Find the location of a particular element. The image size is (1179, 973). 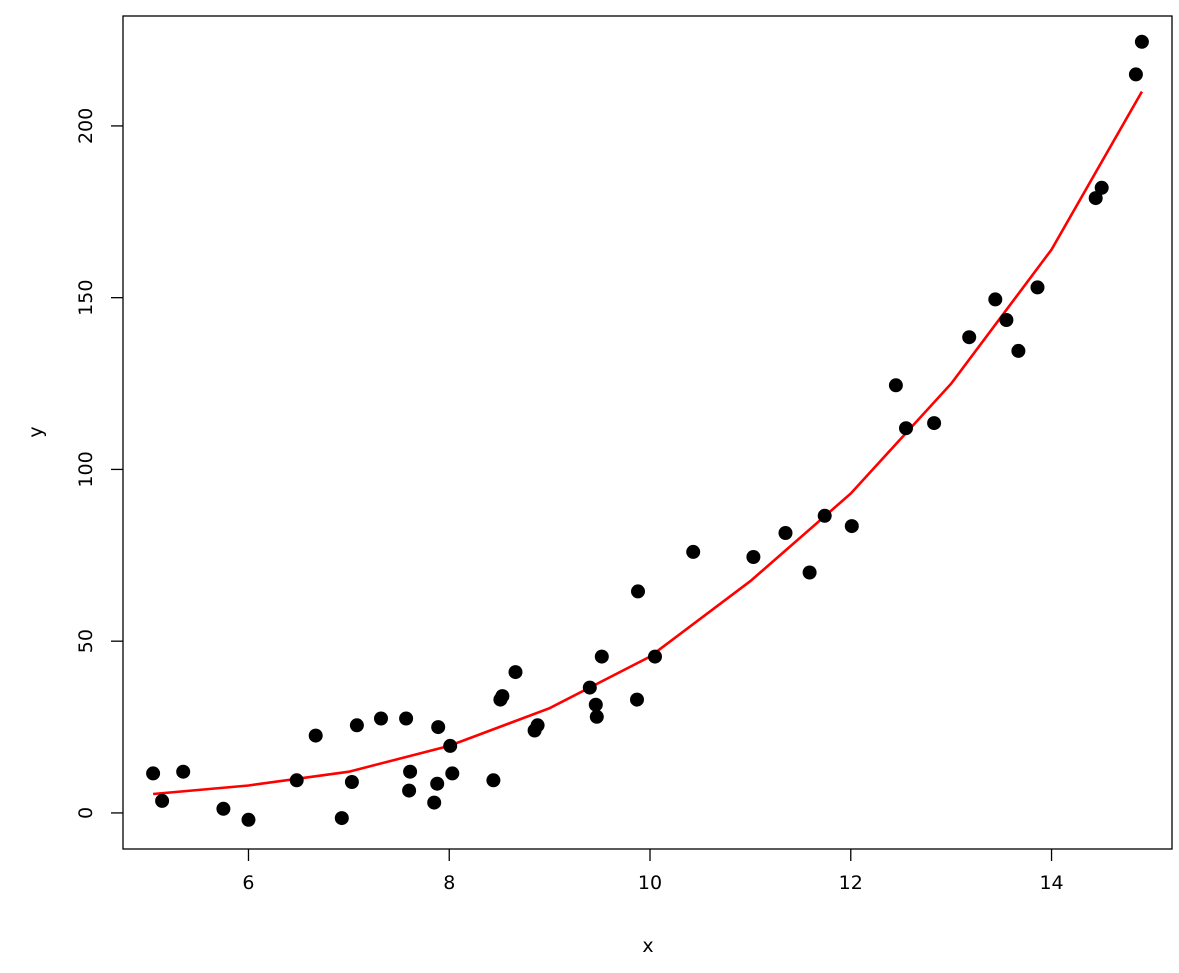

y-axis: 0 50 100 150 200 is located at coordinates (99, 463).